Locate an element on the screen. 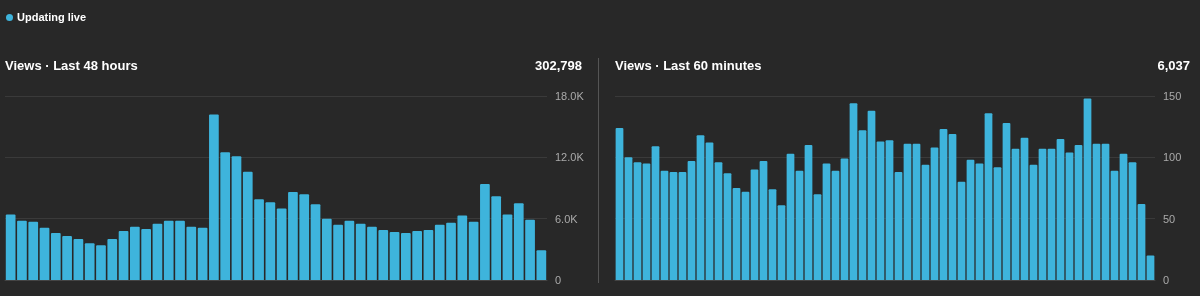 The width and height of the screenshot is (1200, 296). y-tick-label: 150 is located at coordinates (1172, 96).